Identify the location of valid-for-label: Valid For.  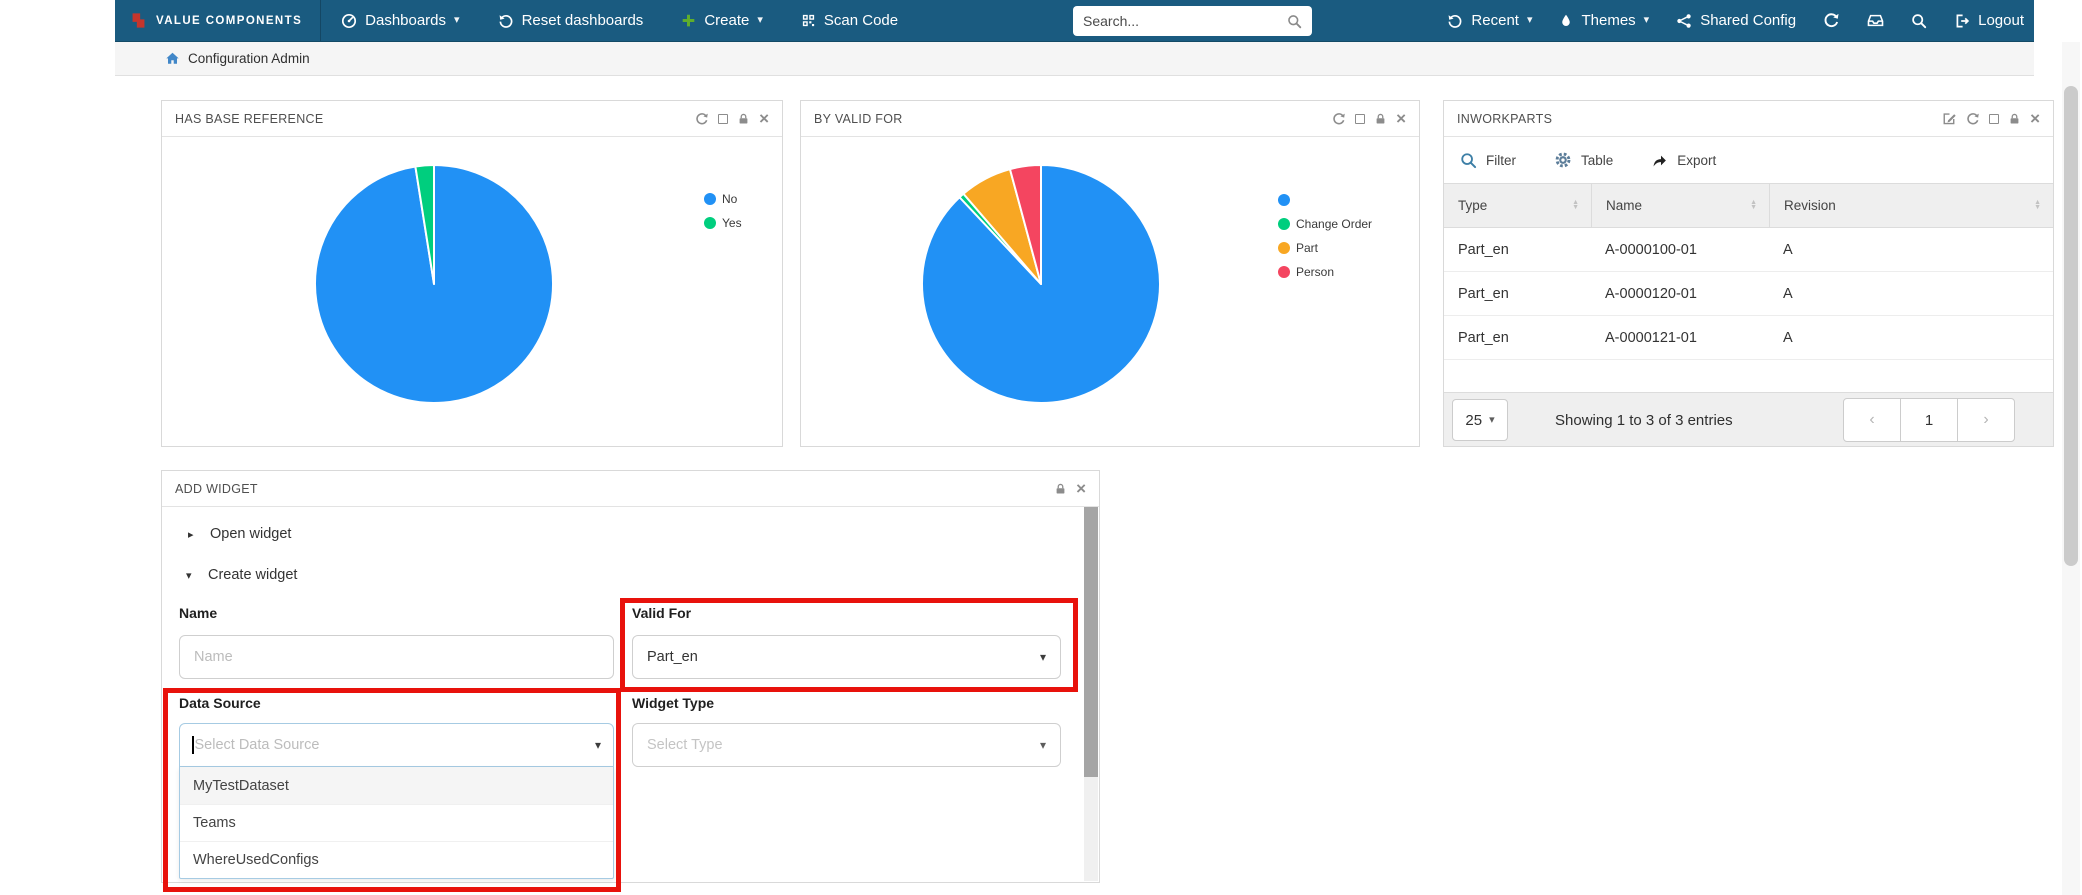
(662, 613).